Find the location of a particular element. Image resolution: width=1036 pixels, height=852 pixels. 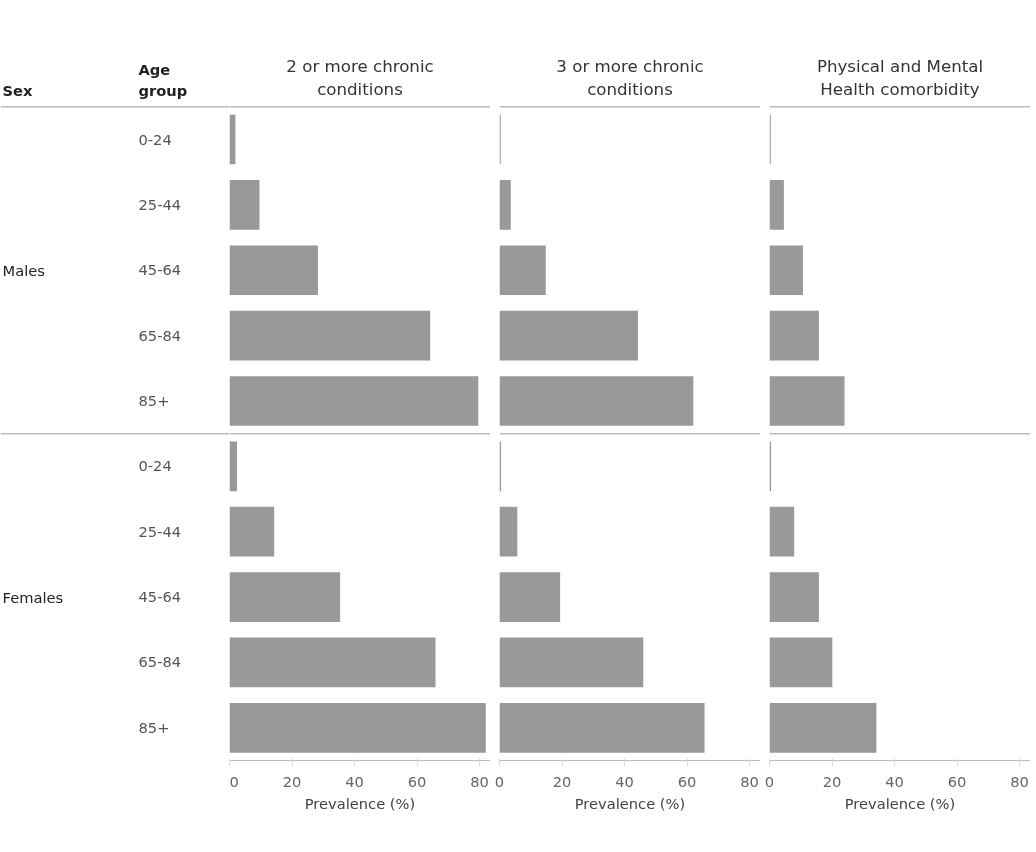

chart-title: 2 or more chronic conditions is located at coordinates (360, 78).